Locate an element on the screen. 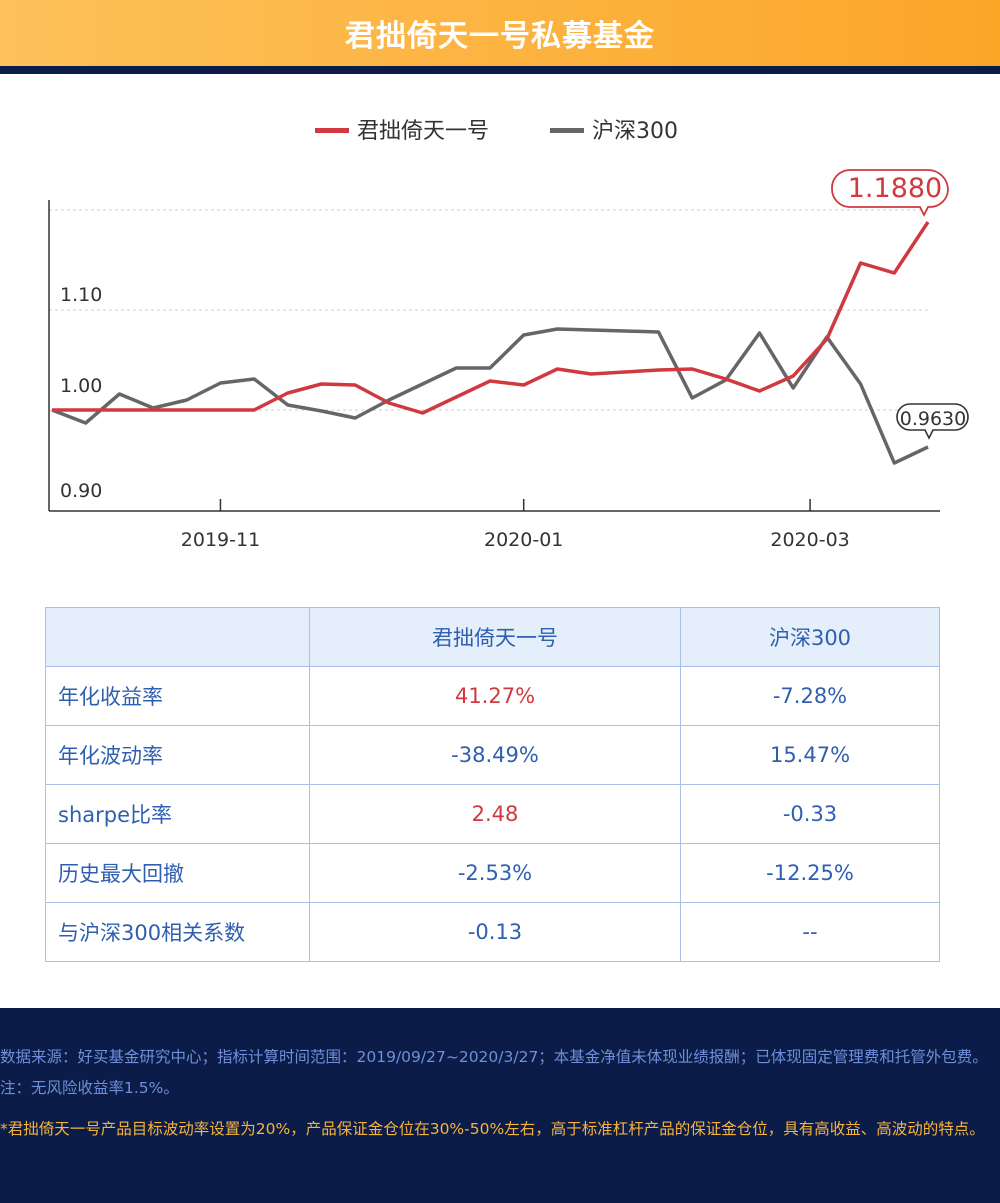 Image resolution: width=1000 pixels, height=1203 pixels. y-tick-label: 0.90 is located at coordinates (81, 491).